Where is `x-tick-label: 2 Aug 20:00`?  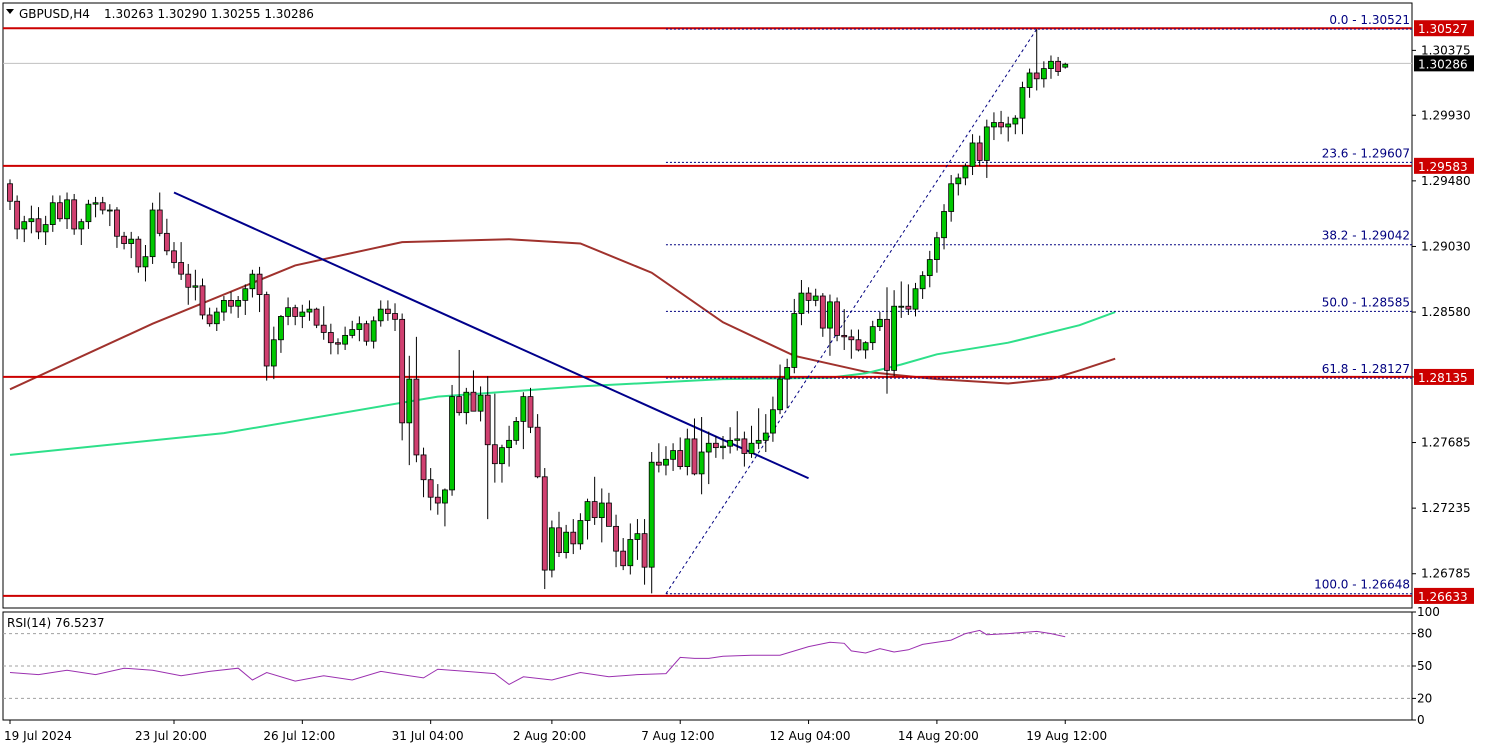 x-tick-label: 2 Aug 20:00 is located at coordinates (549, 736).